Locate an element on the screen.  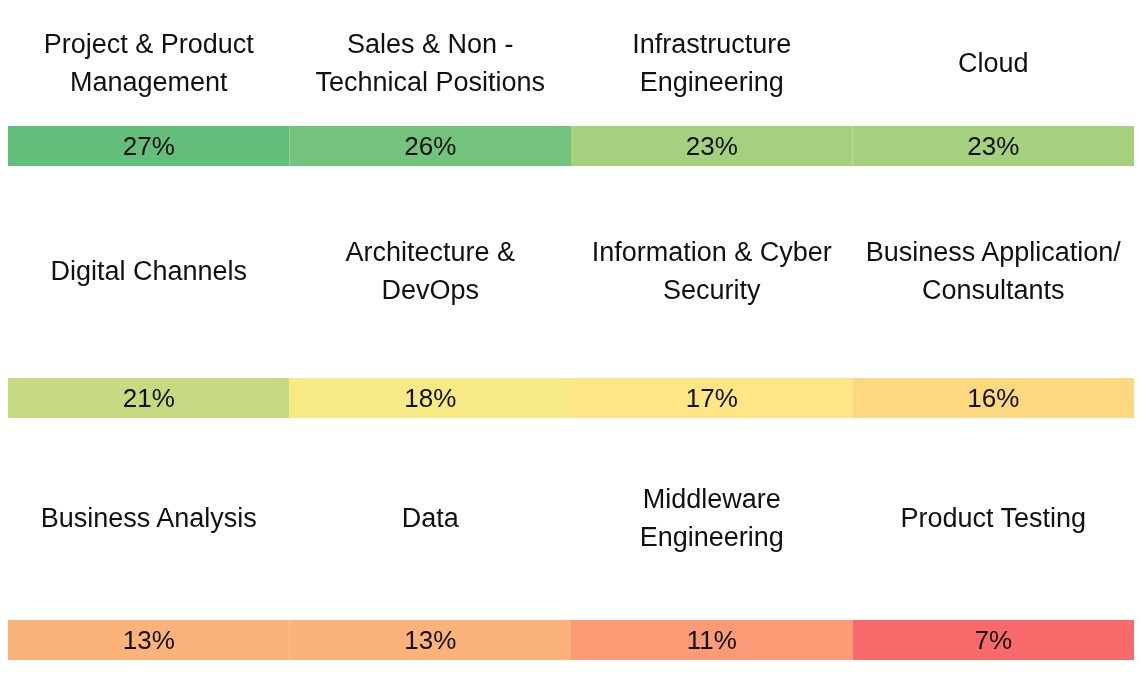
data-label: 21% is located at coordinates (148, 398).